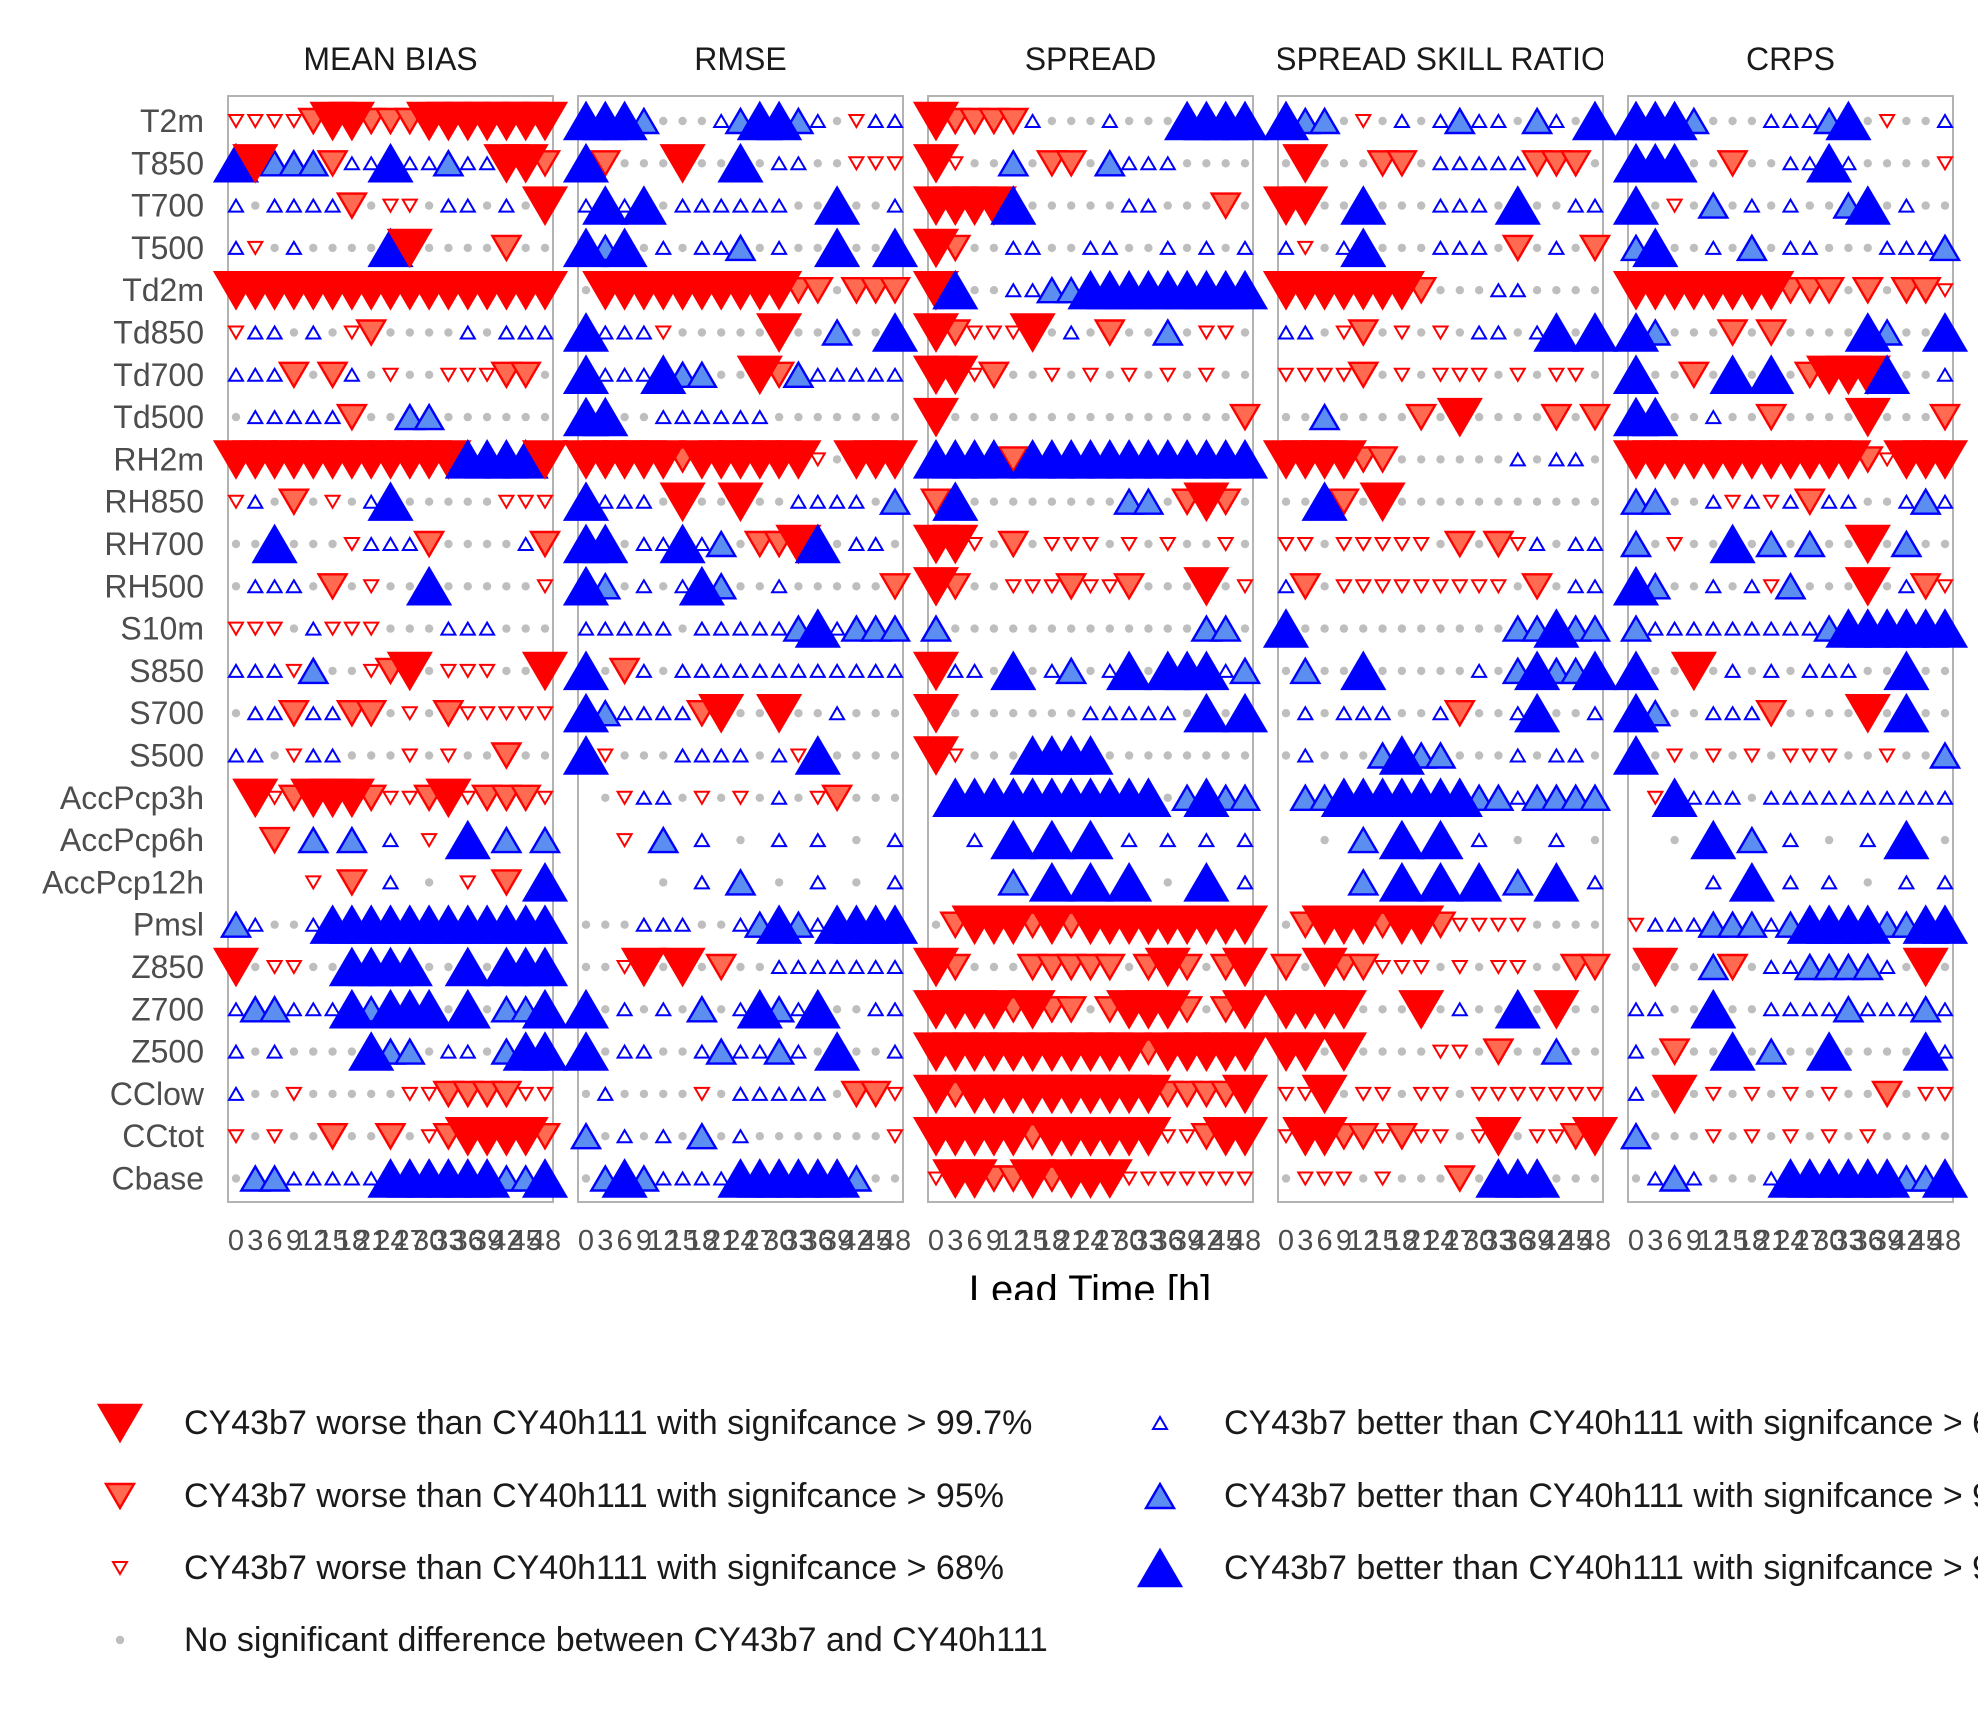 The image size is (1978, 1718). I want to click on x-tick-label: 0, so click(236, 1241).